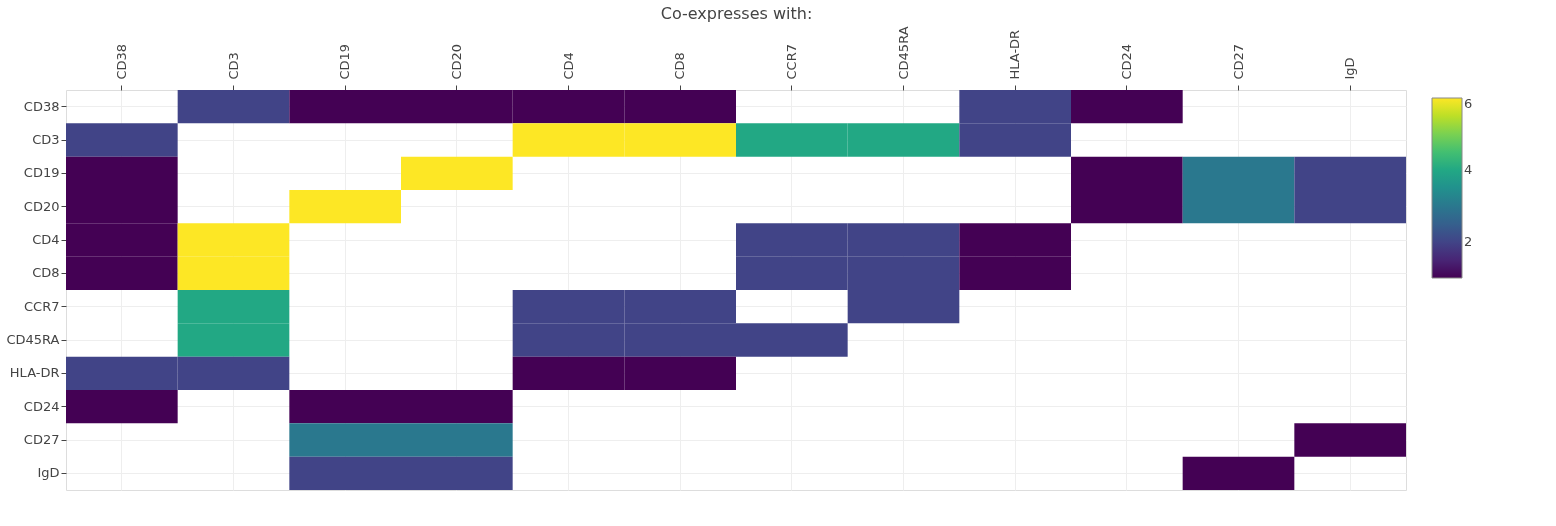 This screenshot has width=1556, height=526. I want to click on x-tick-label: IgD, so click(1350, 68).